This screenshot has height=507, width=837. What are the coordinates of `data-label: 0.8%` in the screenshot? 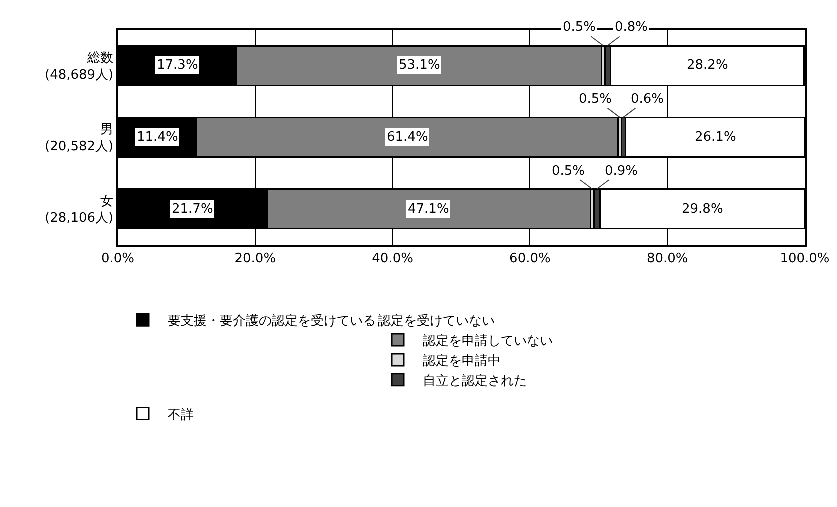 It's located at (631, 27).